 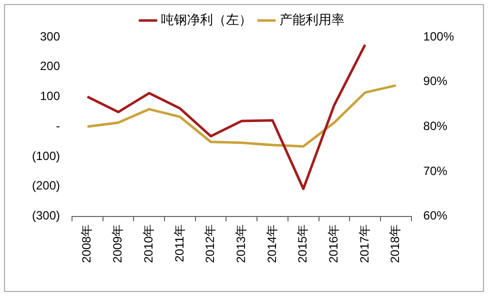 What do you see at coordinates (435, 215) in the screenshot?
I see `y2-tick-label: 60%` at bounding box center [435, 215].